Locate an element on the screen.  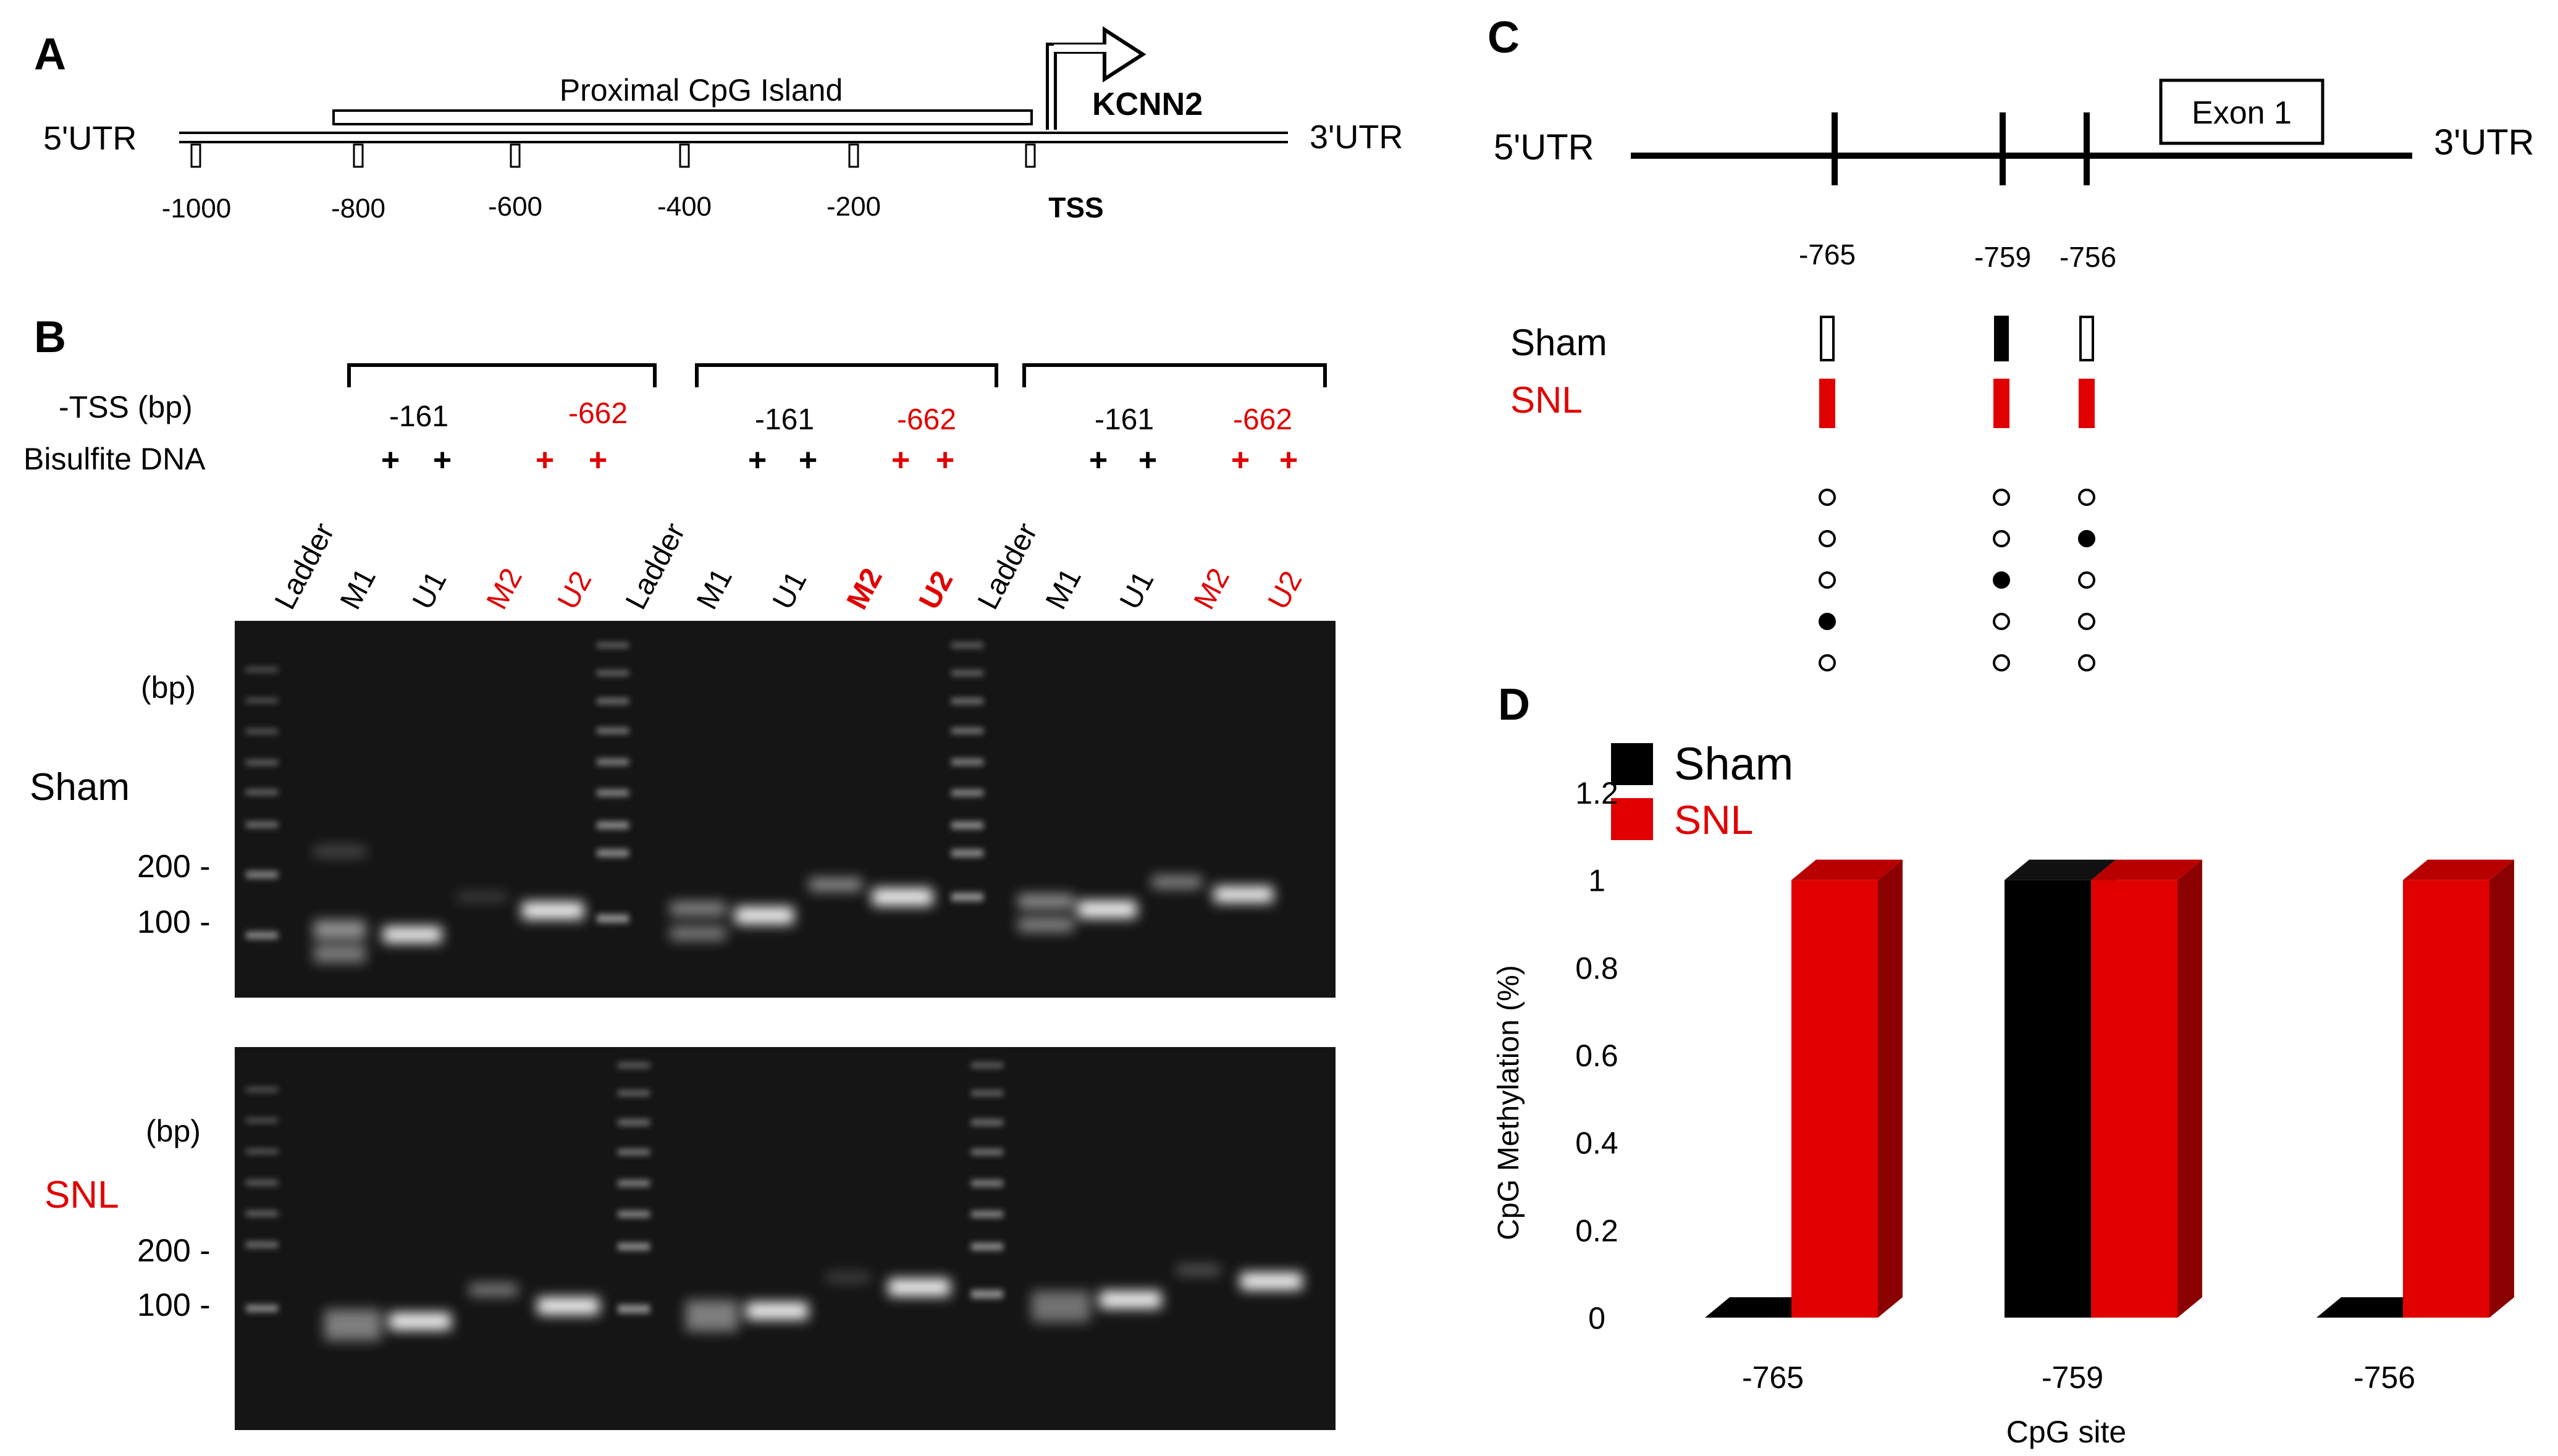
bisulfite-dna-label: Bisulfite DNA is located at coordinates (114, 459).